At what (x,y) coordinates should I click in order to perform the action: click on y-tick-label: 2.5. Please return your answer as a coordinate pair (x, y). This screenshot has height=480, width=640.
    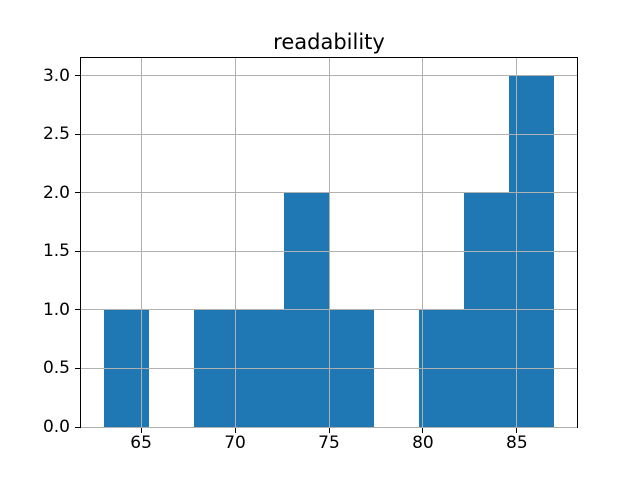
    Looking at the image, I should click on (56, 134).